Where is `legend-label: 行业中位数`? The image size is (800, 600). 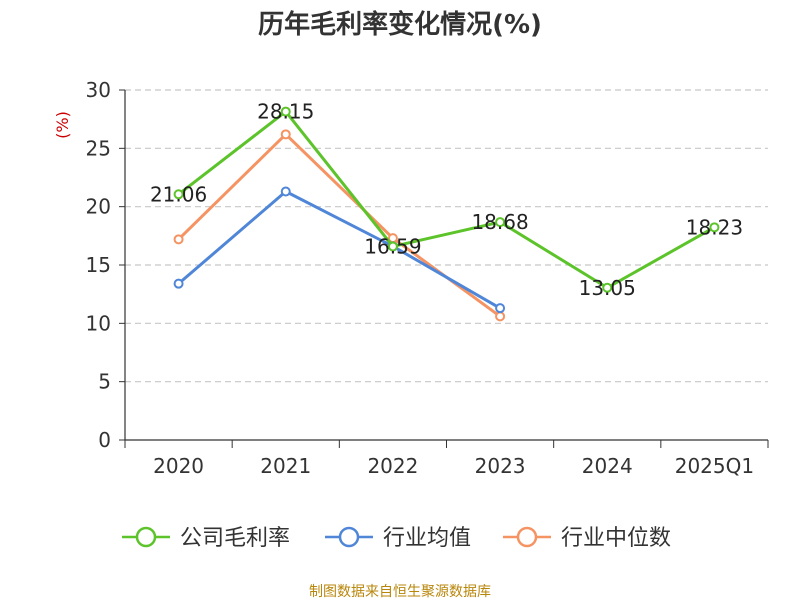 legend-label: 行业中位数 is located at coordinates (616, 538).